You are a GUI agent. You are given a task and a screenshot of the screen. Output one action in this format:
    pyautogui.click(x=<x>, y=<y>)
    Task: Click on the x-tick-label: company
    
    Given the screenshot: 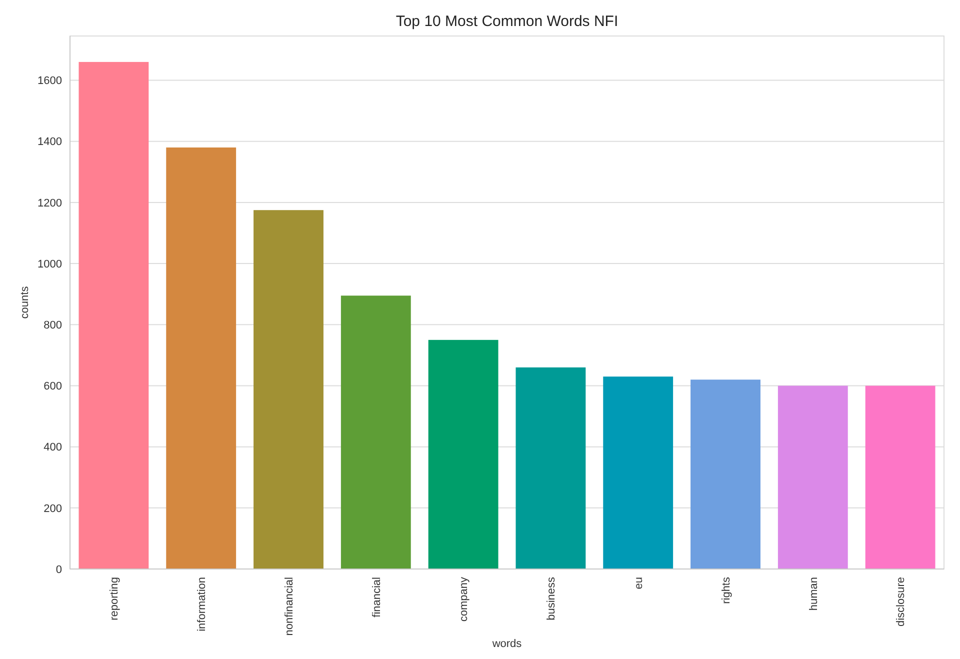 What is the action you would take?
    pyautogui.click(x=464, y=599)
    